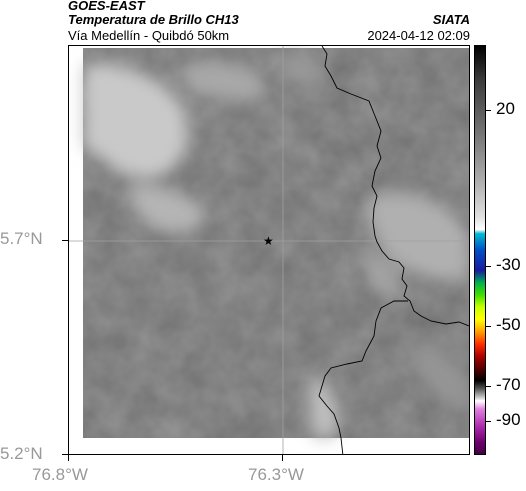  Describe the element at coordinates (149, 35) in the screenshot. I see `region-subtitle: Vía Medellín - Quibdó 50km` at that location.